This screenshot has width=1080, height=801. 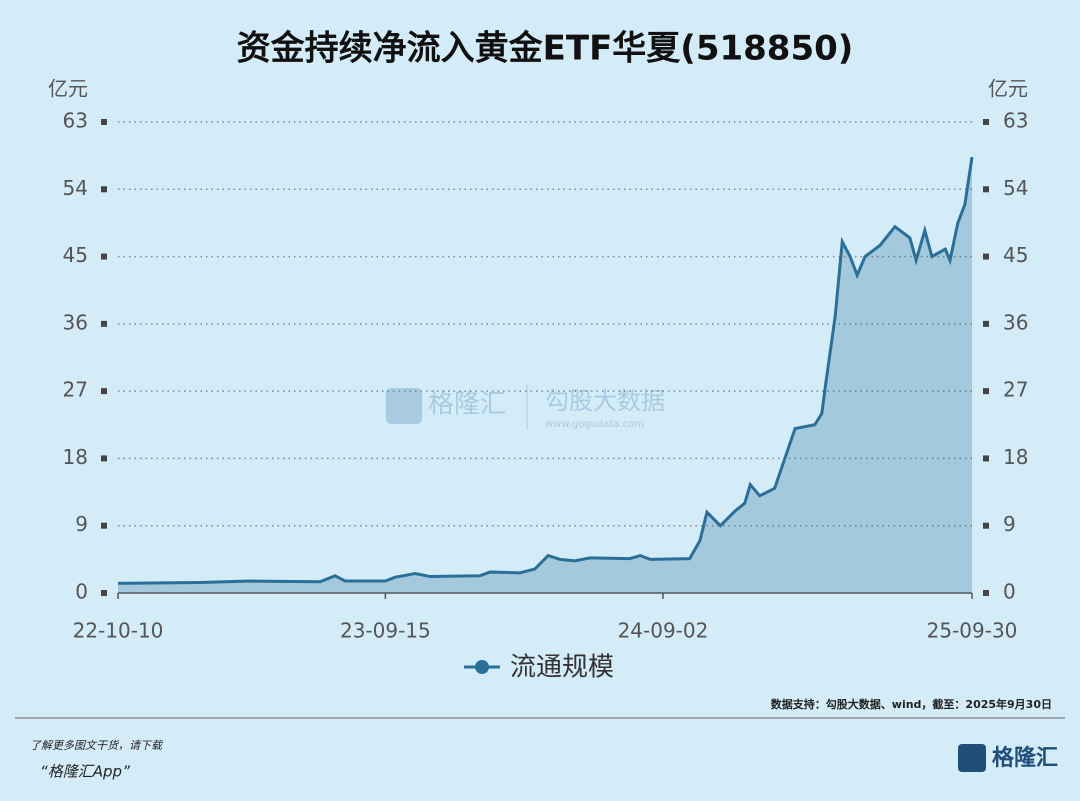 What do you see at coordinates (1009, 524) in the screenshot?
I see `y2-tick-label: 9` at bounding box center [1009, 524].